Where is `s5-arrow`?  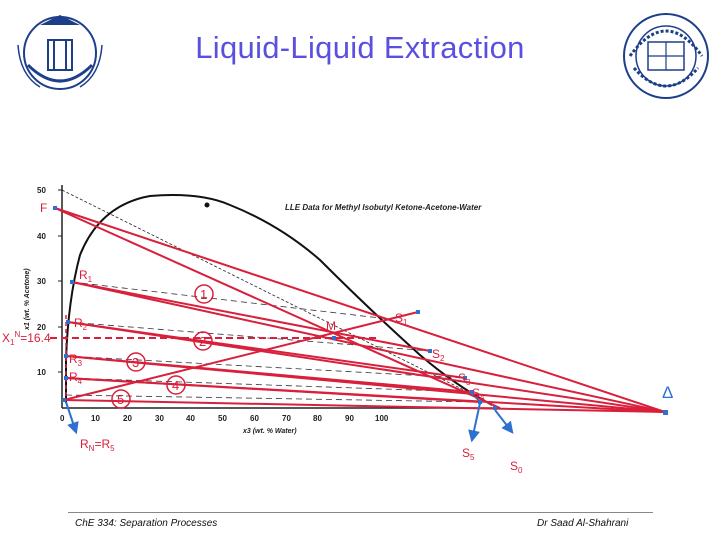 s5-arrow is located at coordinates (474, 422).